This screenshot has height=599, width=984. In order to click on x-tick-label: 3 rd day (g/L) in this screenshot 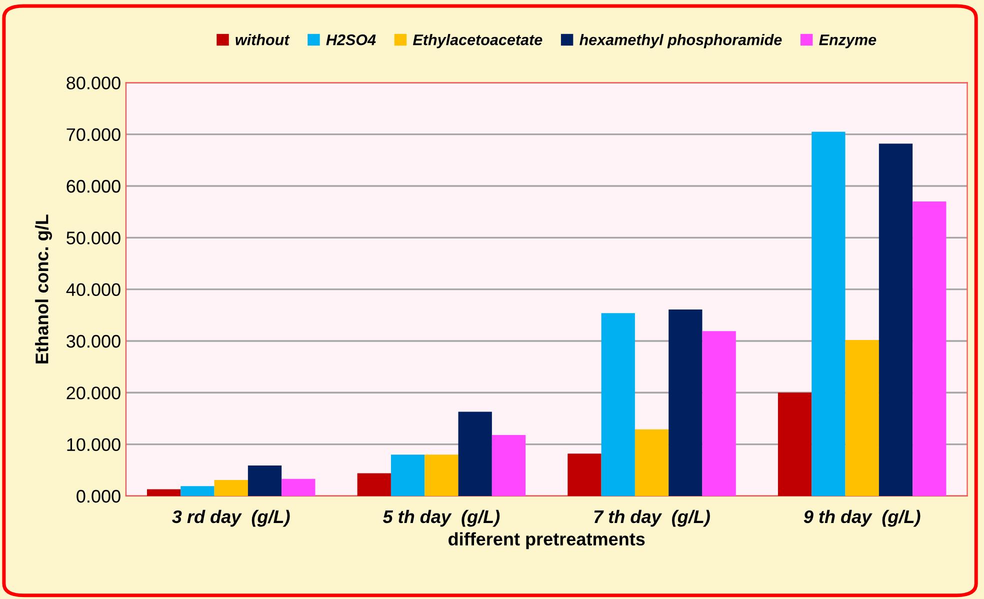, I will do `click(231, 518)`.